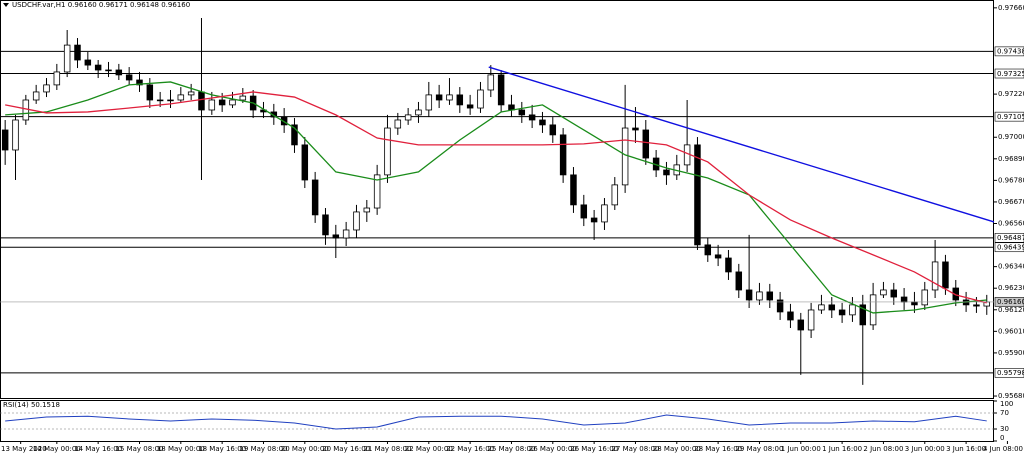 The height and width of the screenshot is (454, 1024). Describe the element at coordinates (98, 449) in the screenshot. I see `x-tick-label: 14 May 16:00` at that location.